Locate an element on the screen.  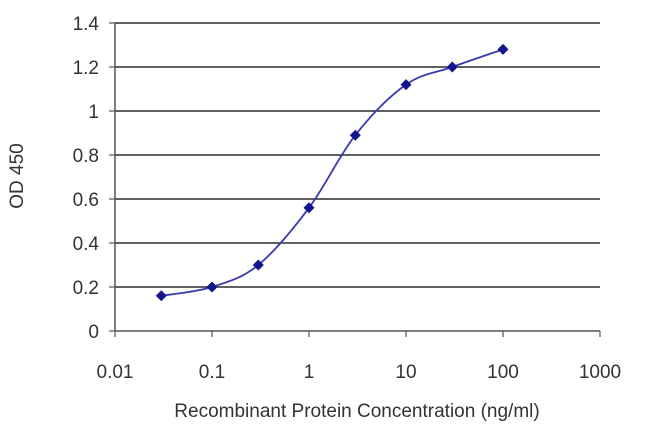
y-tick-label-2: 0.4 is located at coordinates (86, 244).